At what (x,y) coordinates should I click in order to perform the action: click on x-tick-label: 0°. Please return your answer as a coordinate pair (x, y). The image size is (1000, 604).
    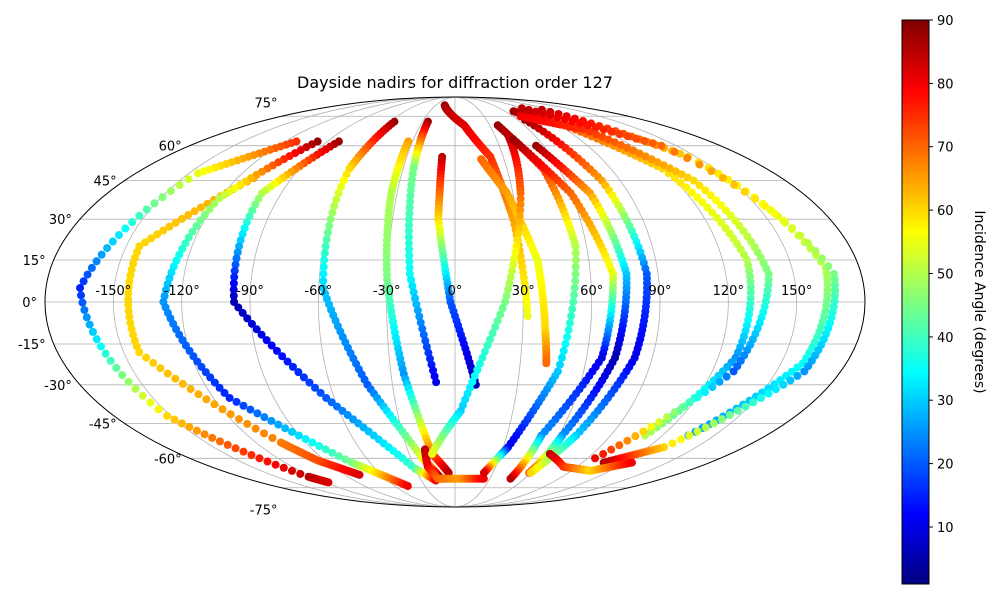
    Looking at the image, I should click on (455, 291).